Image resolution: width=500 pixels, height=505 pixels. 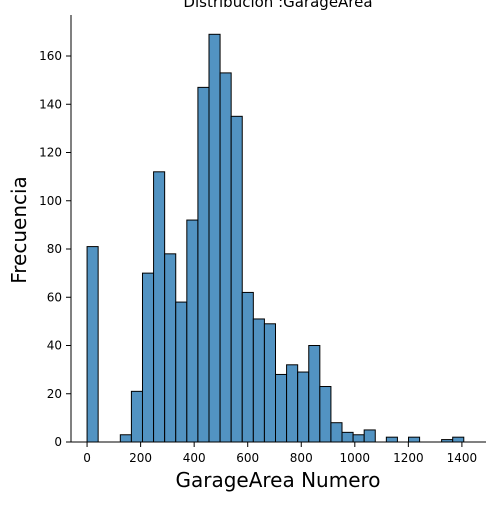 What do you see at coordinates (462, 458) in the screenshot?
I see `x-tick-label: 1400` at bounding box center [462, 458].